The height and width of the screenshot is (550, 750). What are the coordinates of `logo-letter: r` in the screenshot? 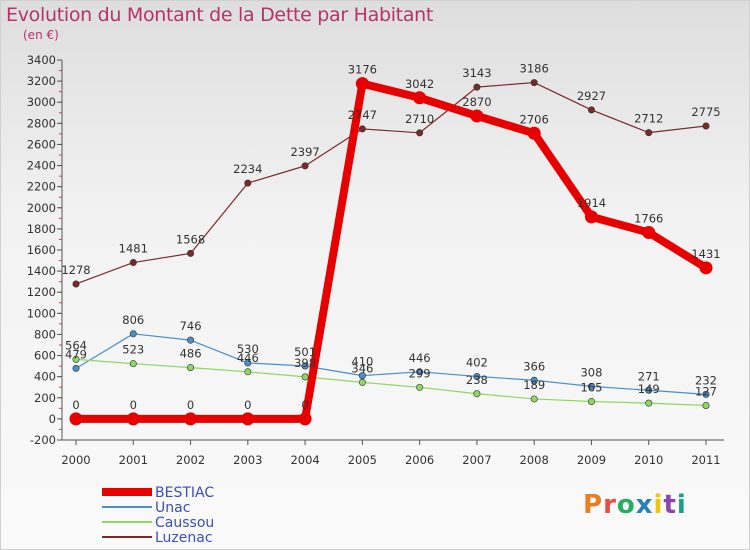 It's located at (610, 505).